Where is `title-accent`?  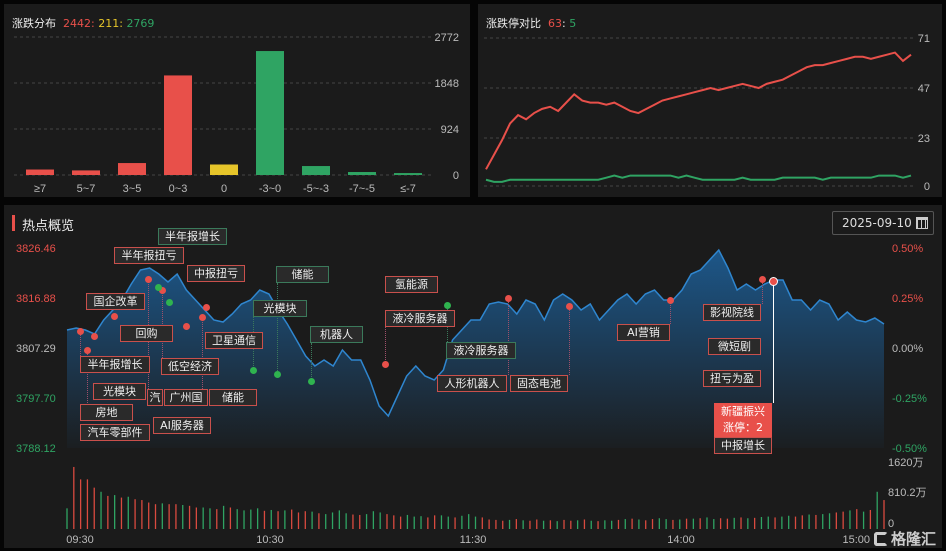
title-accent is located at coordinates (13, 223).